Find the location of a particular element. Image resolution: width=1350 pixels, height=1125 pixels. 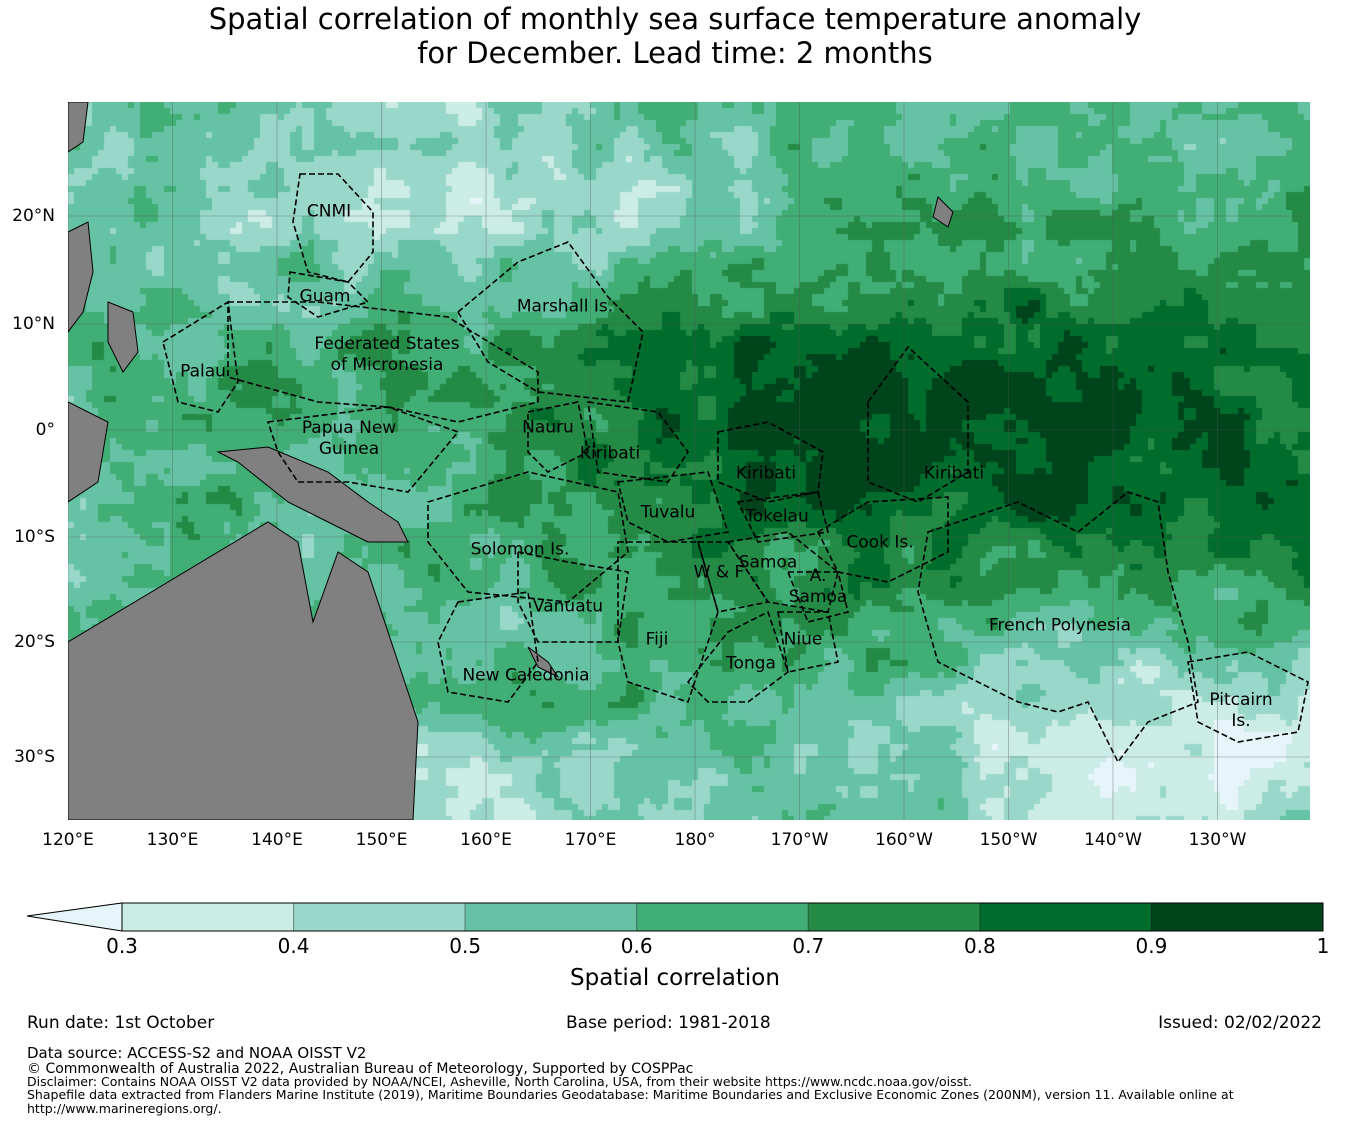

title-line-2: for December. Lead time: 2 months is located at coordinates (675, 53).